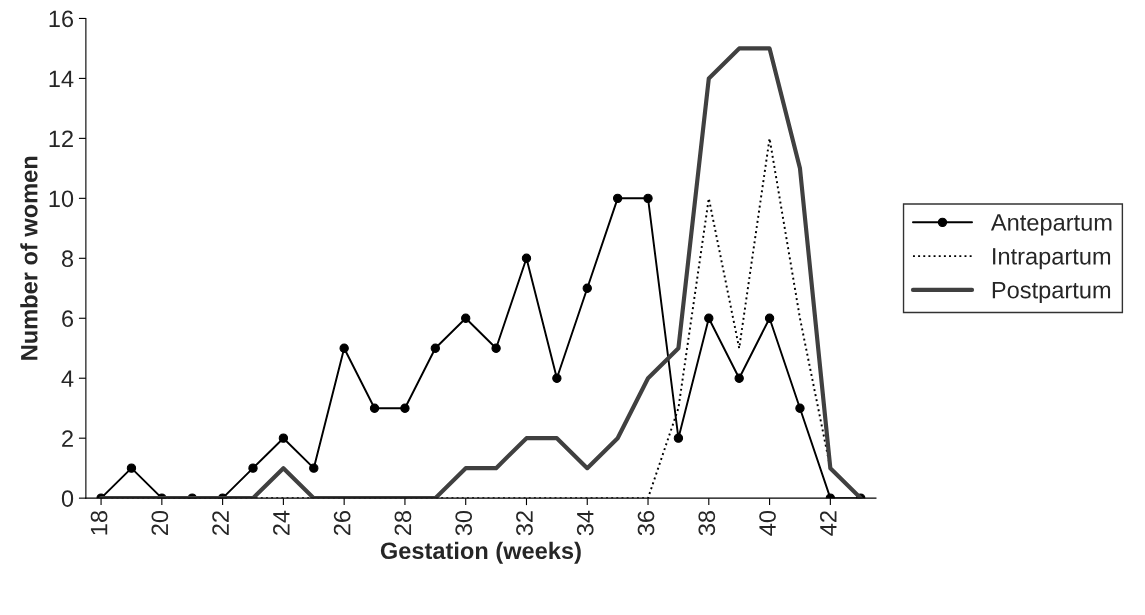 The image size is (1145, 615). What do you see at coordinates (281, 523) in the screenshot?
I see `x-tick-label: 24` at bounding box center [281, 523].